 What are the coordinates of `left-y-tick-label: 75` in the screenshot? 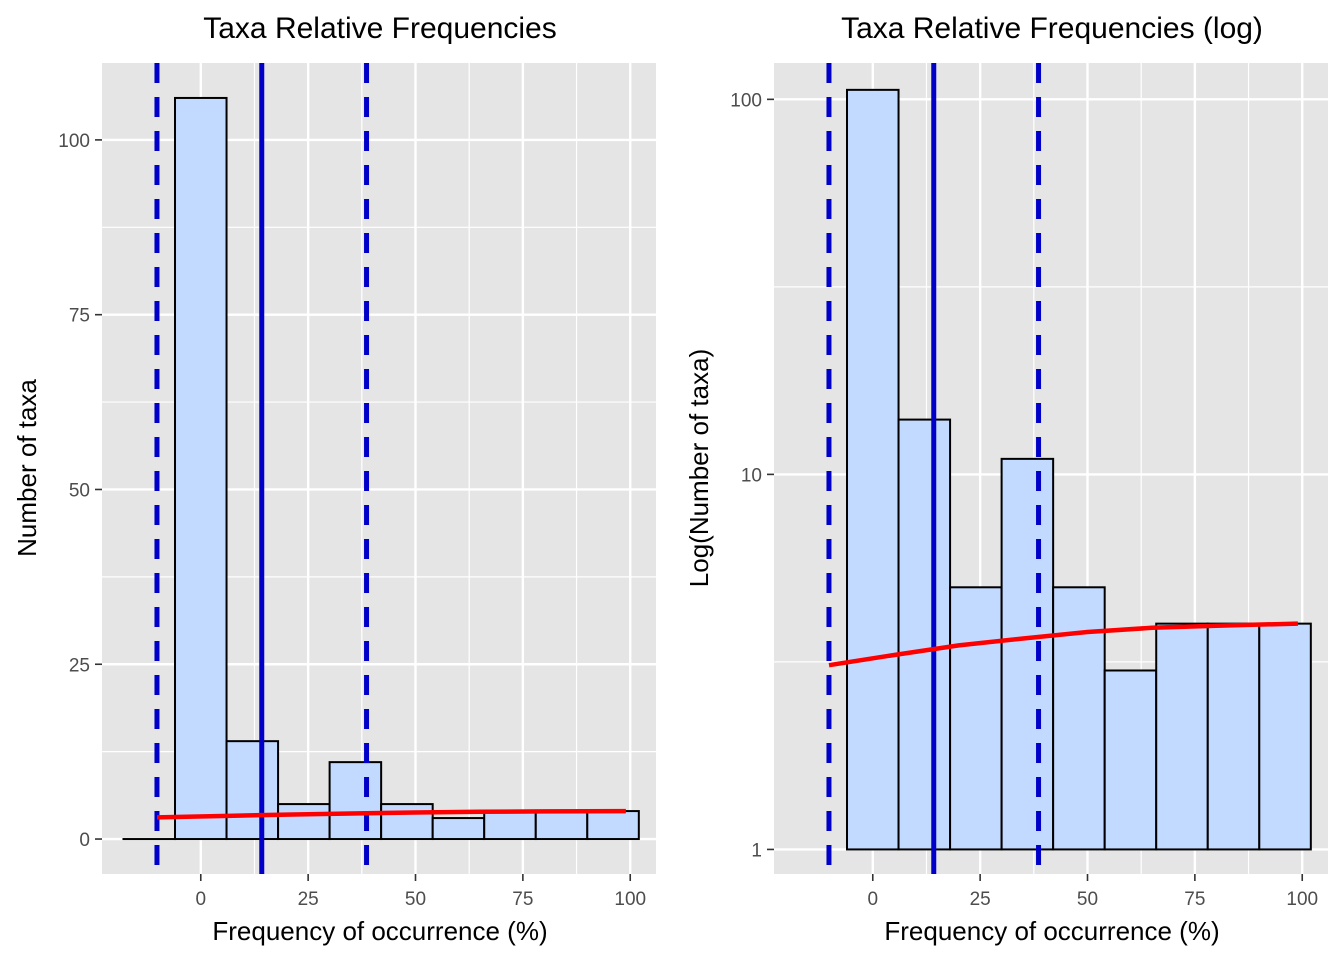 It's located at (79, 316).